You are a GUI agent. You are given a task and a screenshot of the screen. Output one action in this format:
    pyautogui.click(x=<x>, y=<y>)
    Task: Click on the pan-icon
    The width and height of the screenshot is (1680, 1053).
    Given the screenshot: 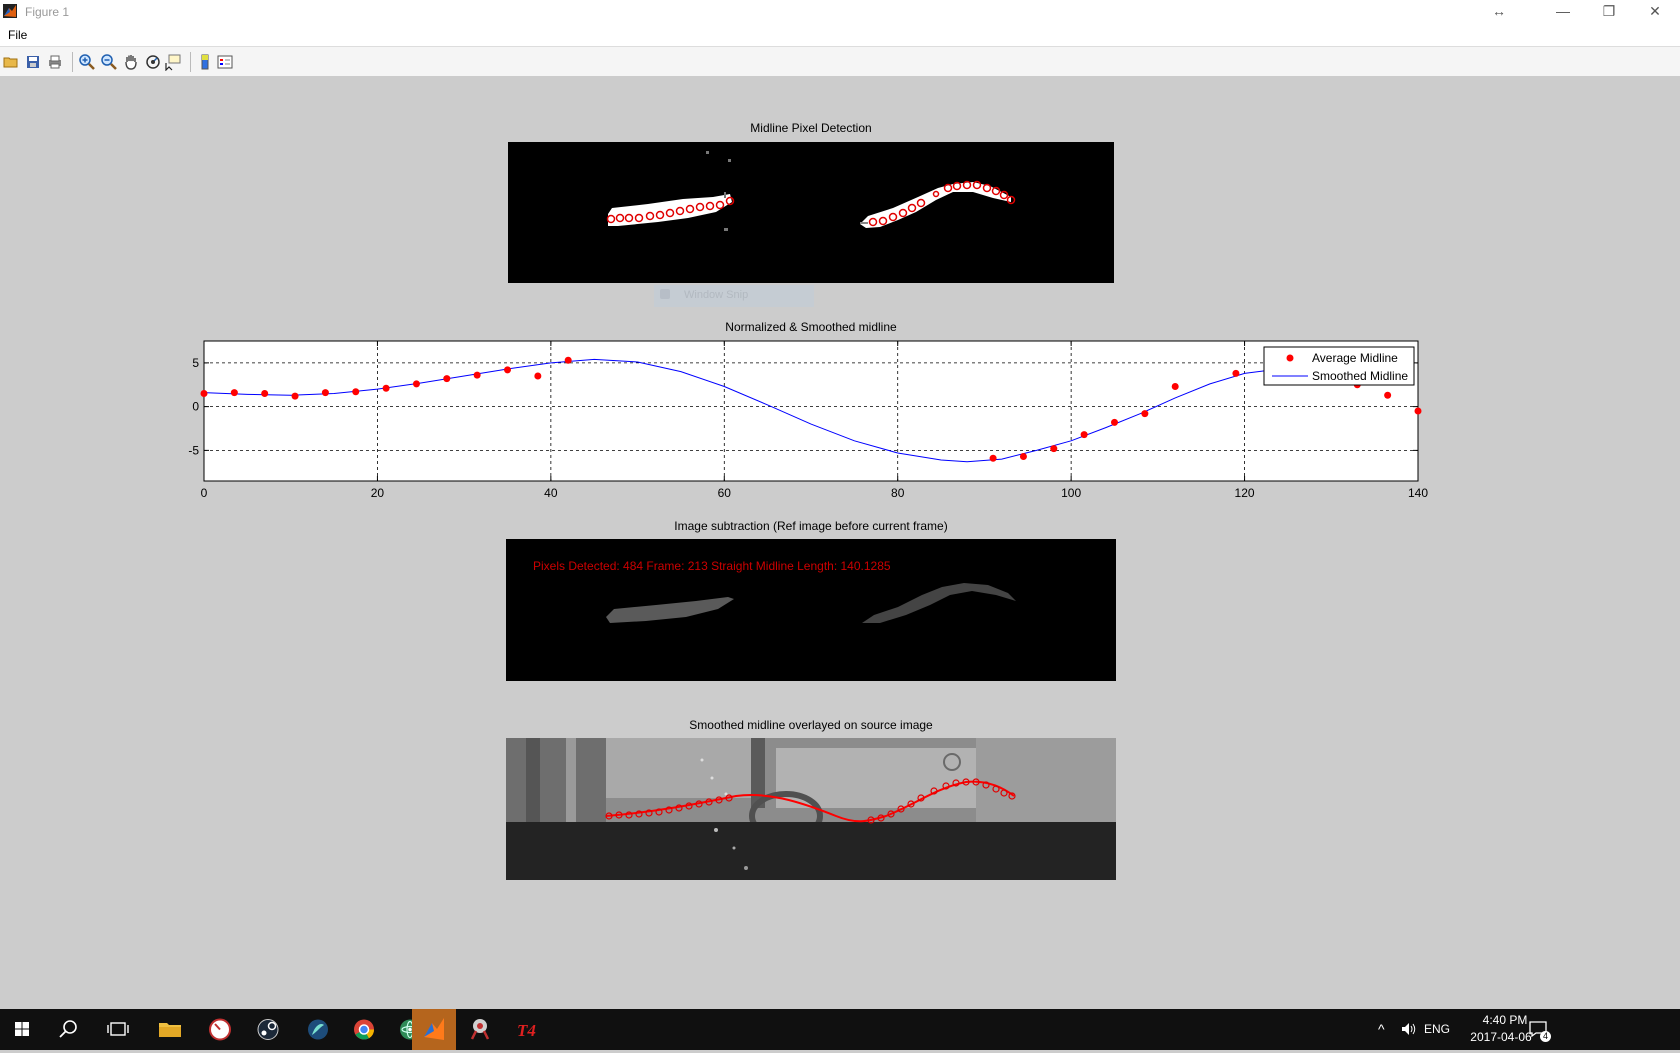 What is the action you would take?
    pyautogui.click(x=131, y=62)
    